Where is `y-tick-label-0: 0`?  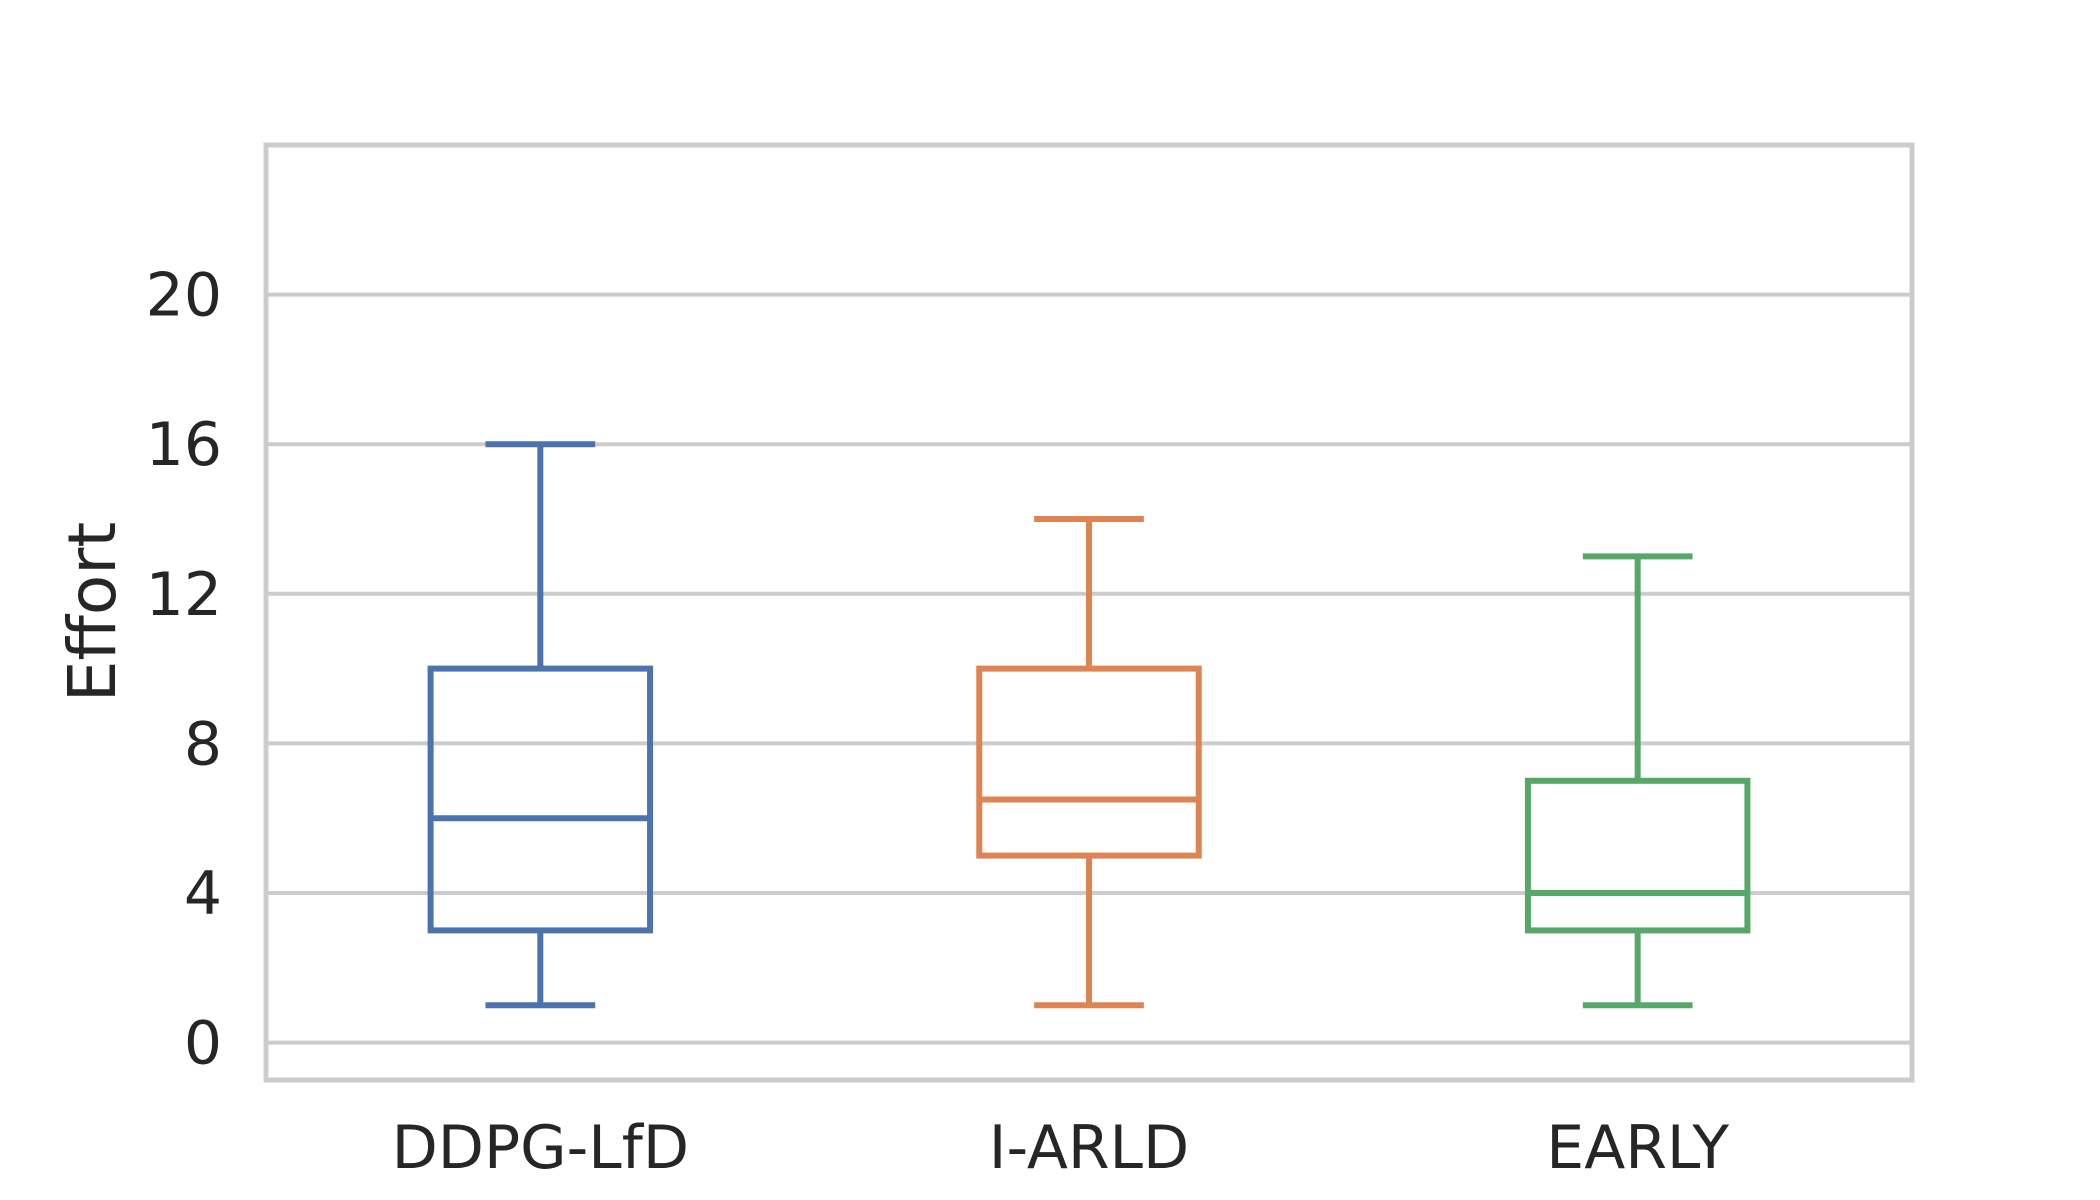 y-tick-label-0: 0 is located at coordinates (203, 1044).